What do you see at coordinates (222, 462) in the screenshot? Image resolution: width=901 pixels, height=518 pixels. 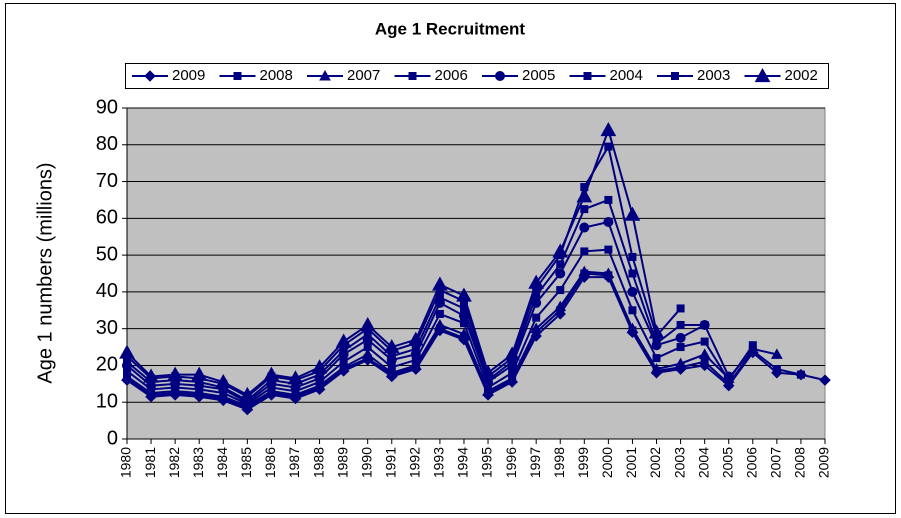 I see `x-tick-label: 1984` at bounding box center [222, 462].